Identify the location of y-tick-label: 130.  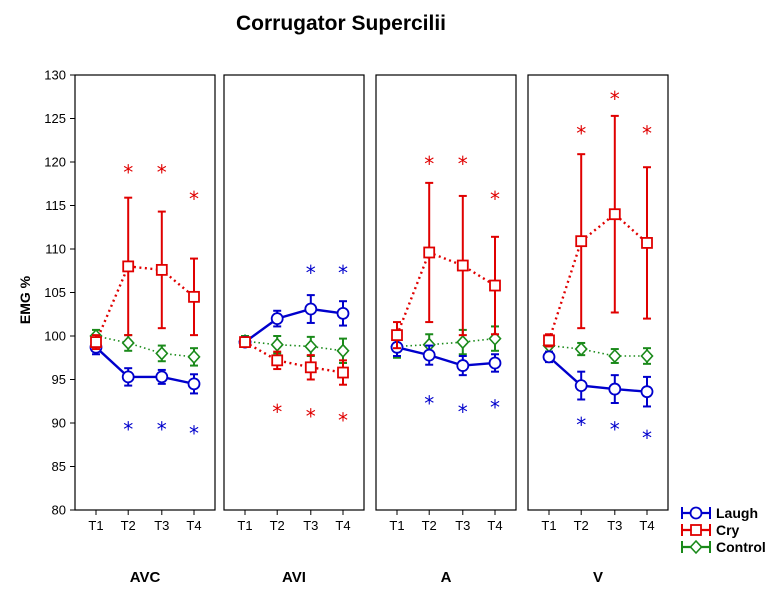
(55, 75).